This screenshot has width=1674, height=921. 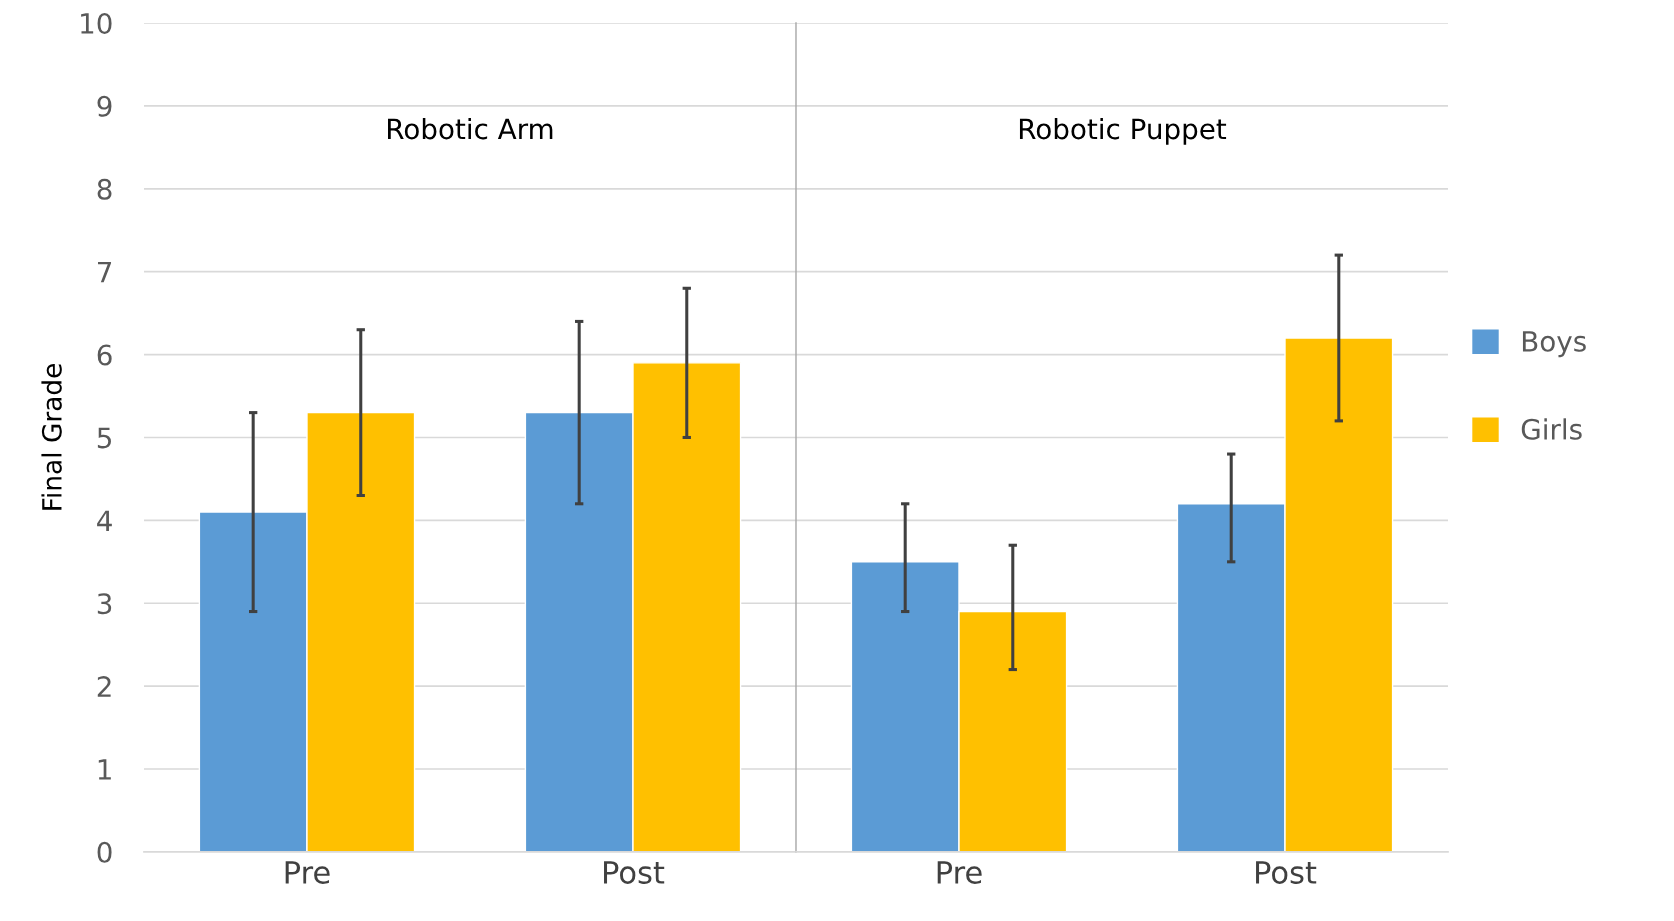 What do you see at coordinates (104, 520) in the screenshot?
I see `y-tick-label: 4` at bounding box center [104, 520].